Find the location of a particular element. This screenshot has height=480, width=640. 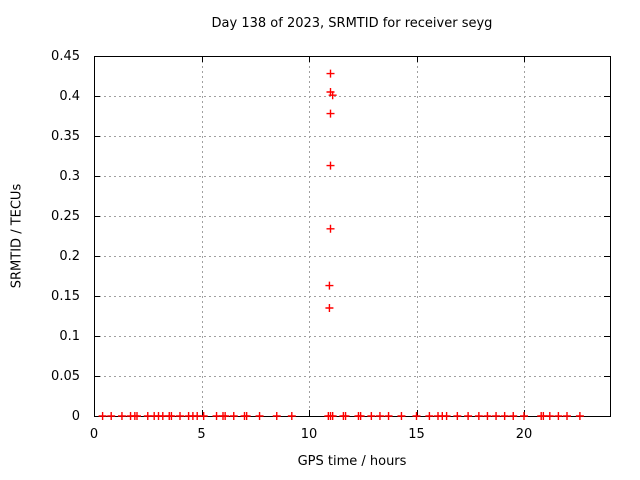

y-tick-label: 0.35 is located at coordinates (65, 136).